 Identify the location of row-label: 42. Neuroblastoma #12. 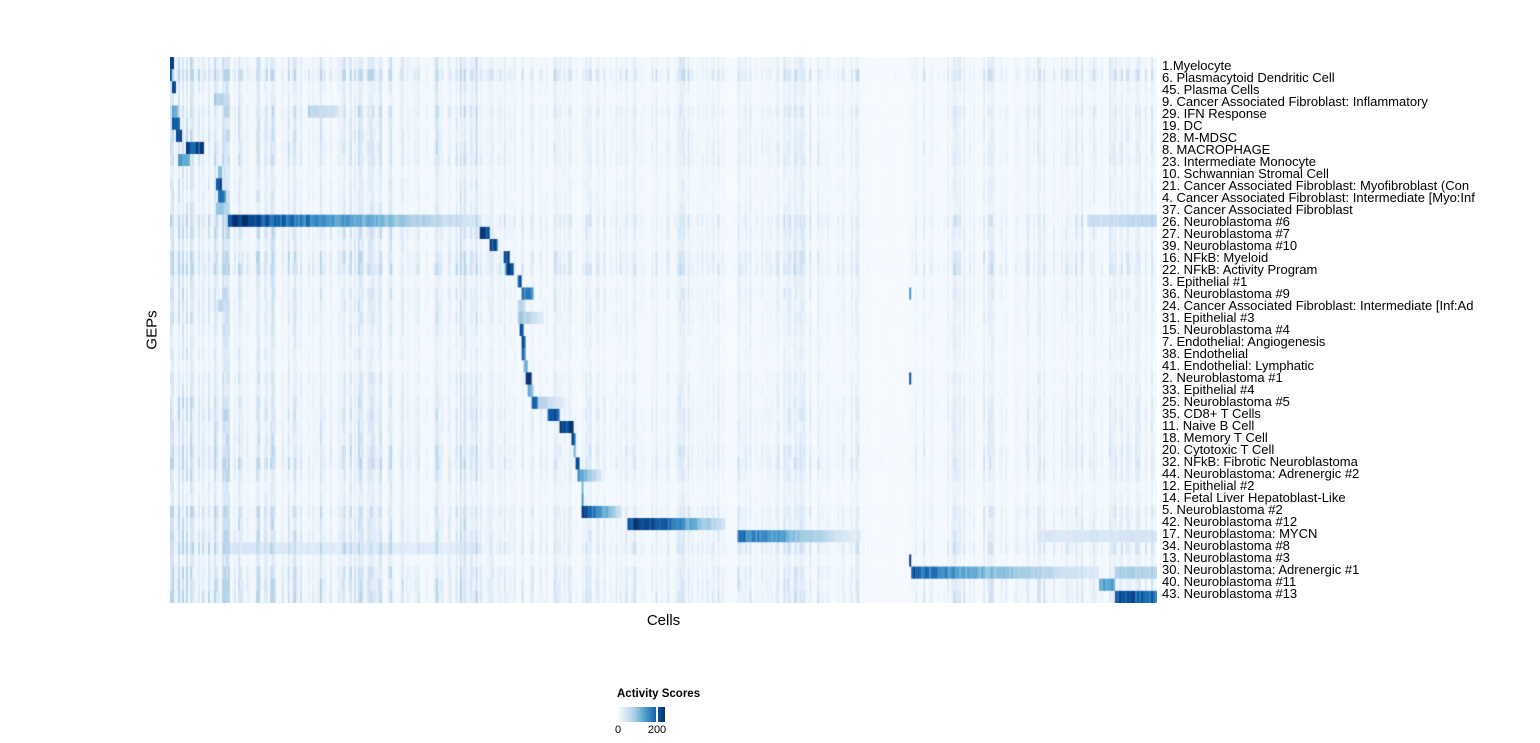
(1230, 522).